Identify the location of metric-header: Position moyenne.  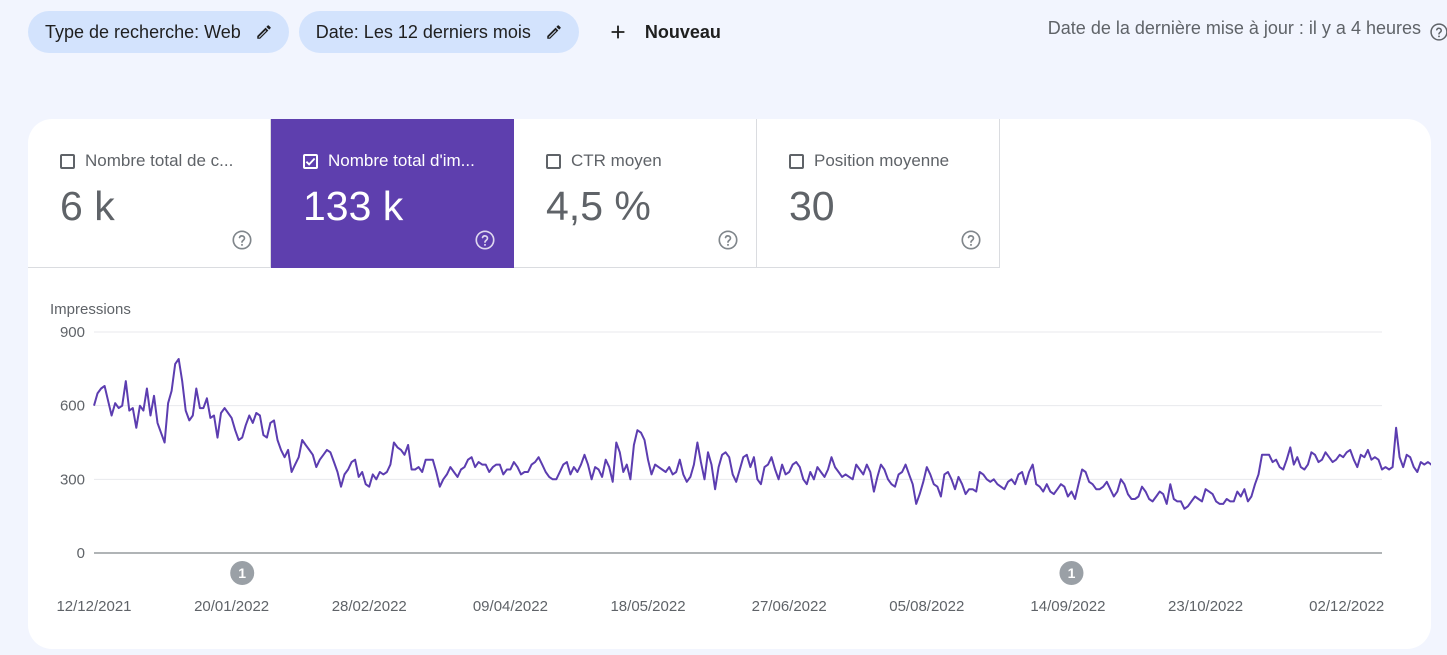
(869, 161).